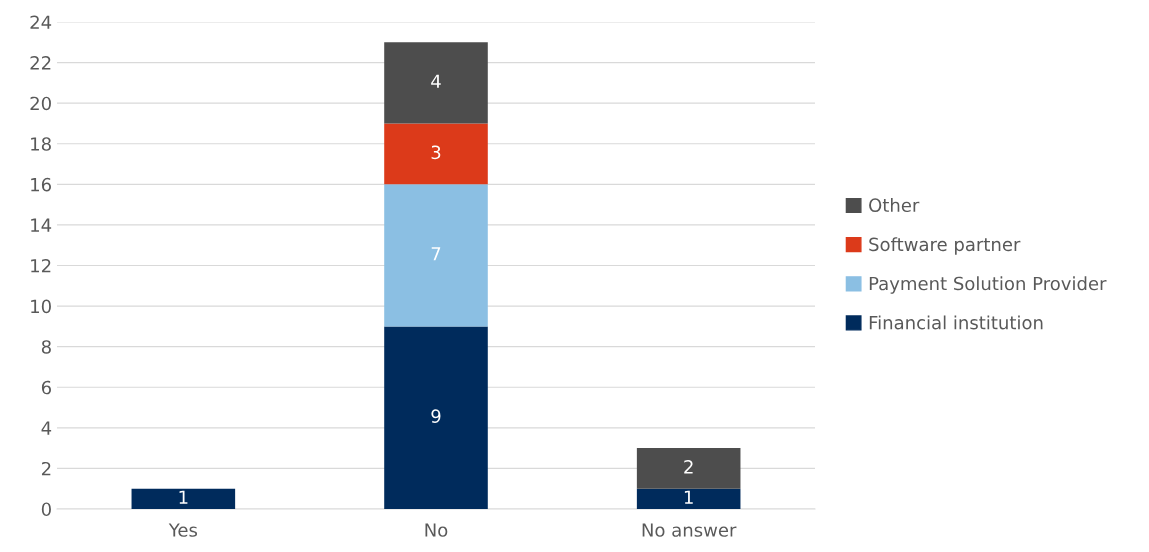  I want to click on x-tick-label: No answer, so click(689, 530).